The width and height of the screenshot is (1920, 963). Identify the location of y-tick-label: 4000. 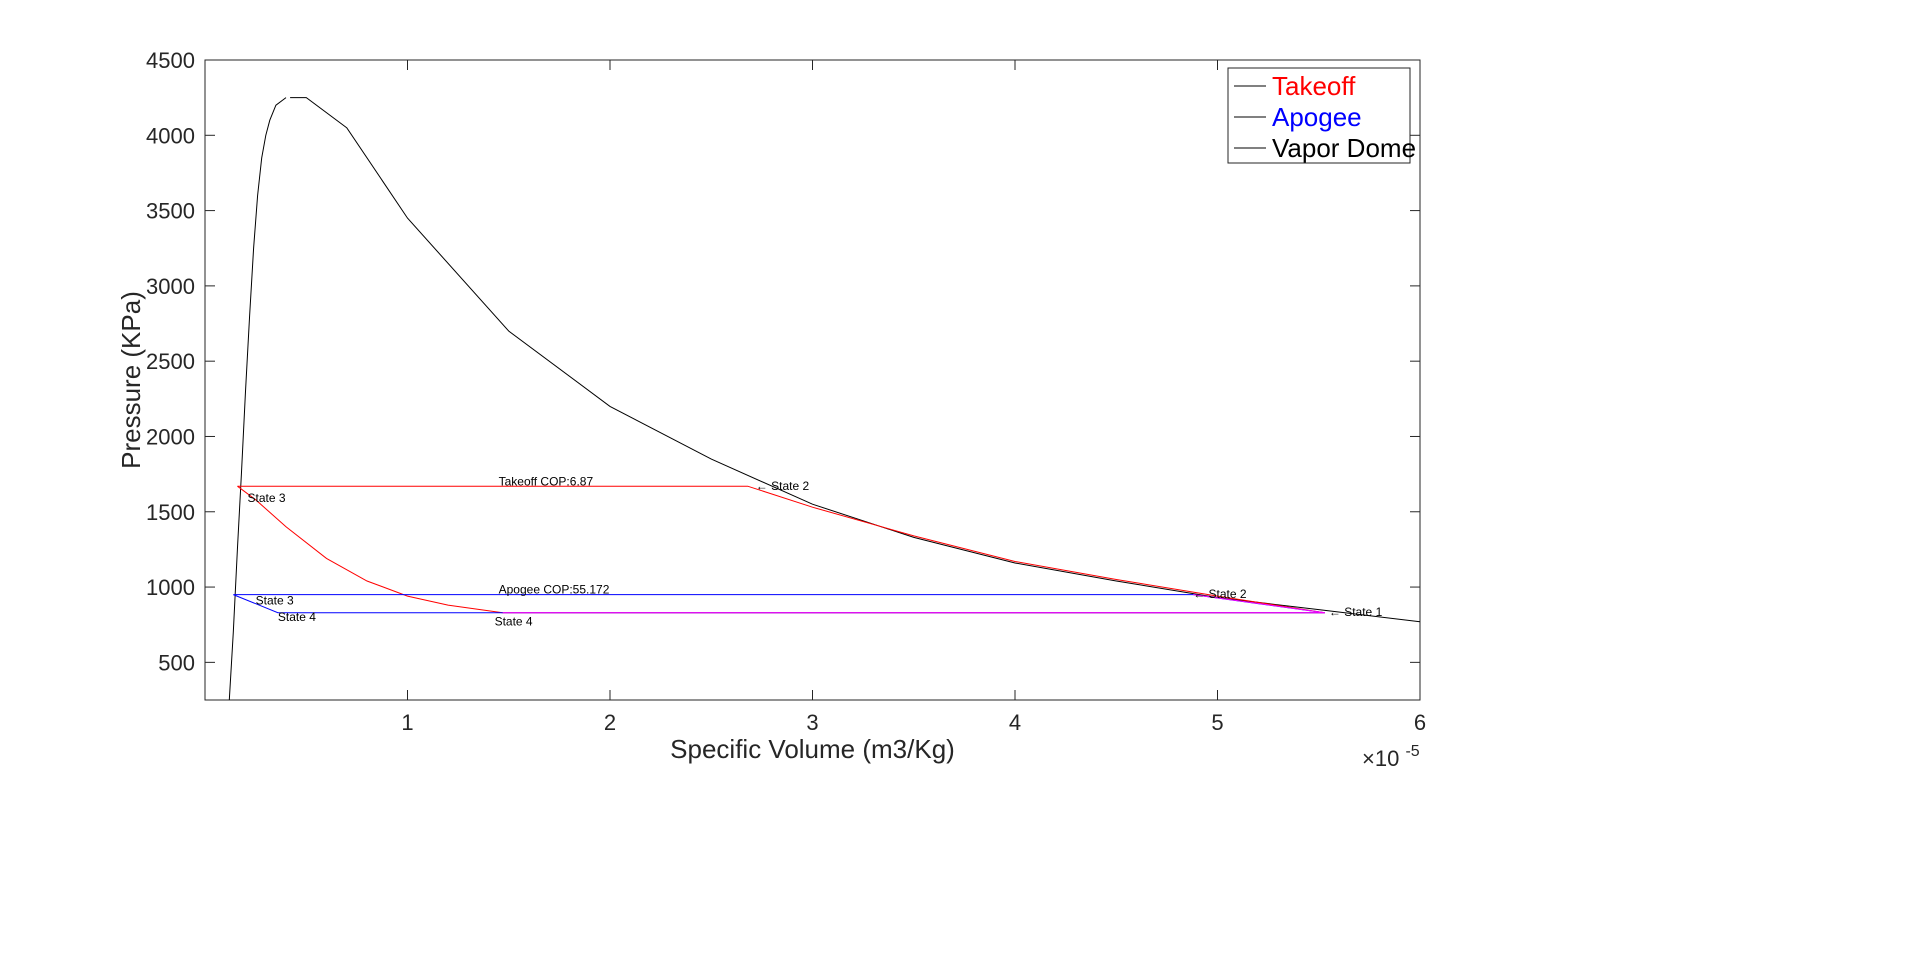
(170, 135).